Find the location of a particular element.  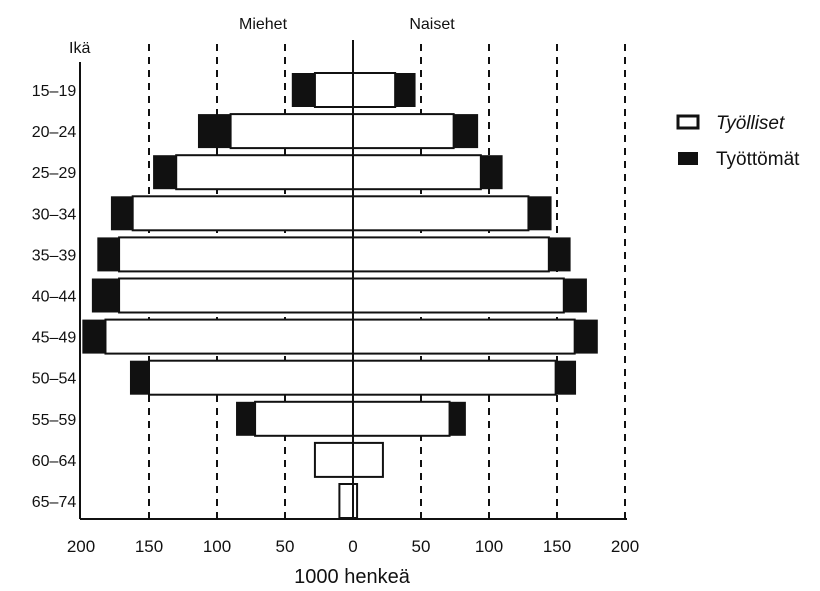

age-label: 45–49 is located at coordinates (54, 338).